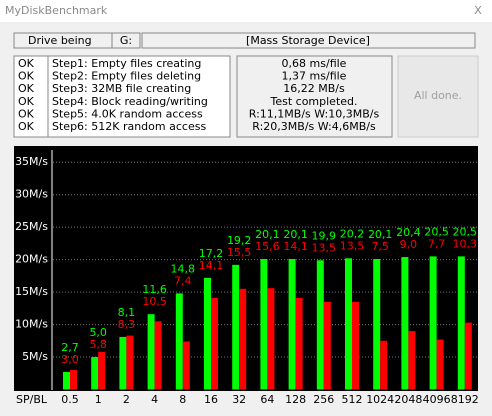  Describe the element at coordinates (211, 399) in the screenshot. I see `x-tick-label: 16` at that location.